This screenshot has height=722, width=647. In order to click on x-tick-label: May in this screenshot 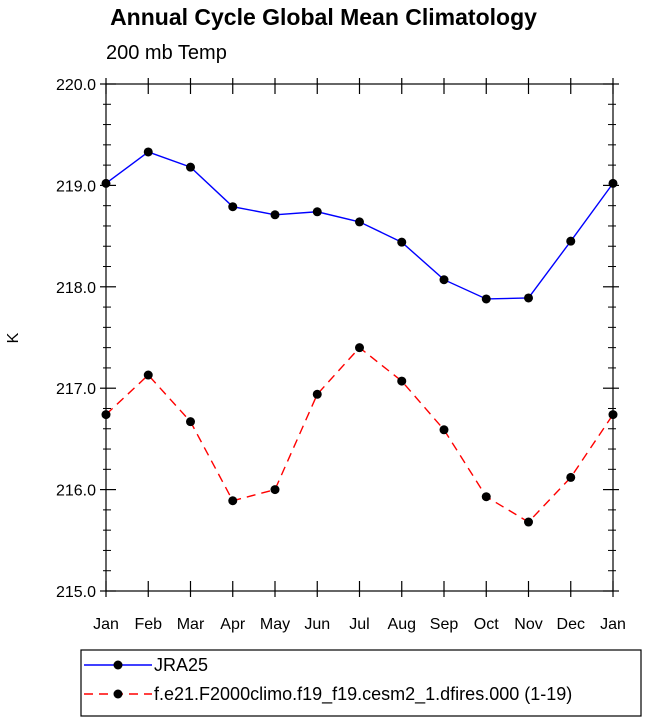, I will do `click(275, 624)`.